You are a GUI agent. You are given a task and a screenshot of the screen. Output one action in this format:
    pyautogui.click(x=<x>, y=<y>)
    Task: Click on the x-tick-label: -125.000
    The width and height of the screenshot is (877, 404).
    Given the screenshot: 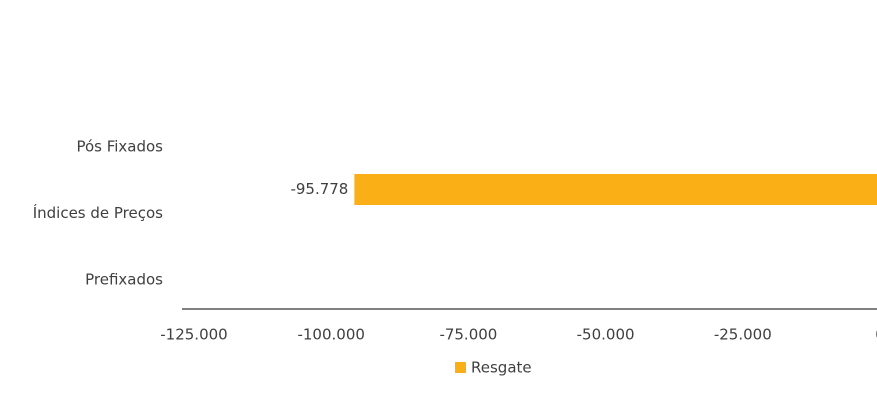 What is the action you would take?
    pyautogui.click(x=193, y=335)
    